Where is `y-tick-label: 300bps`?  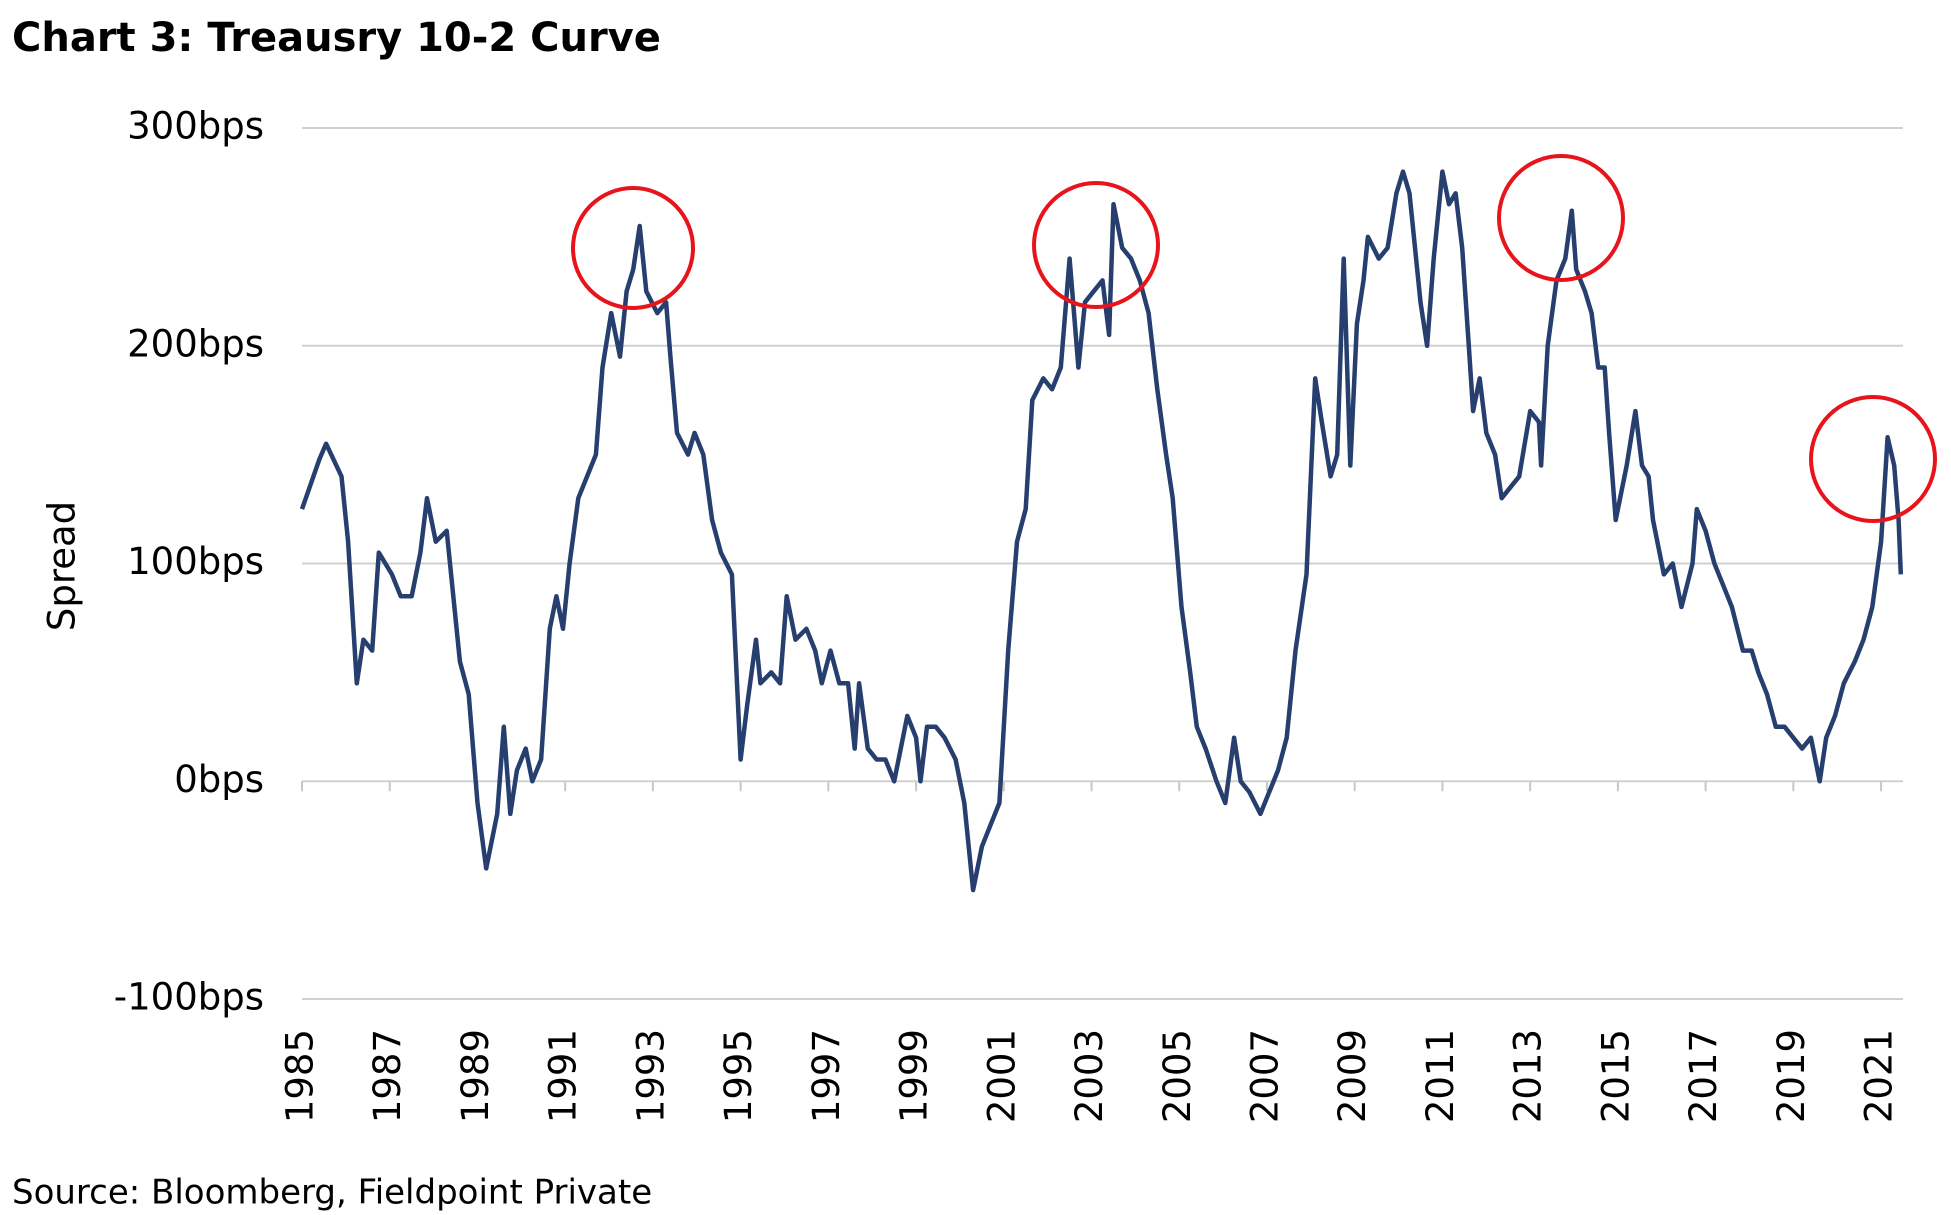
y-tick-label: 300bps is located at coordinates (195, 126).